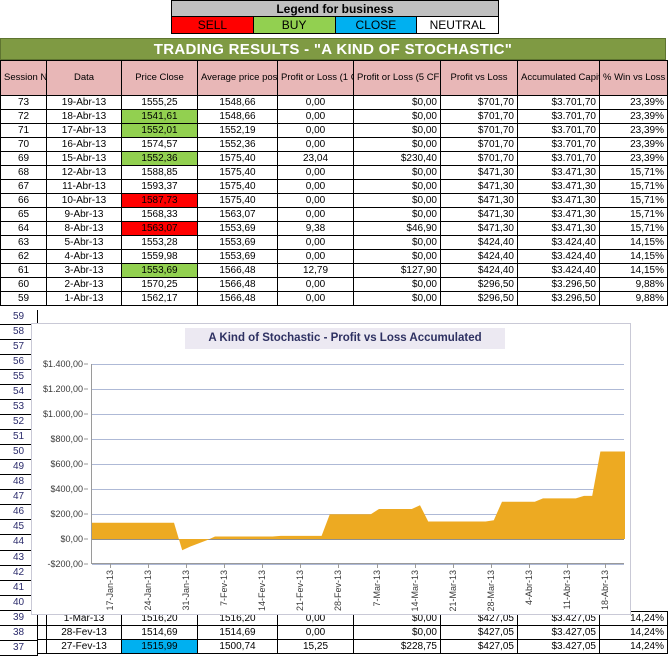  What do you see at coordinates (558, 646) in the screenshot?
I see `cell-accumulated-capital: $3.427,05` at bounding box center [558, 646].